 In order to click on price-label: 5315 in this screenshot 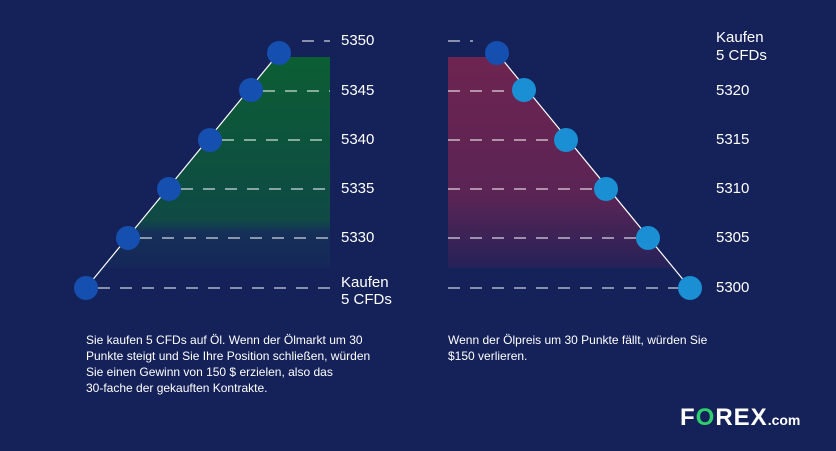, I will do `click(732, 139)`.